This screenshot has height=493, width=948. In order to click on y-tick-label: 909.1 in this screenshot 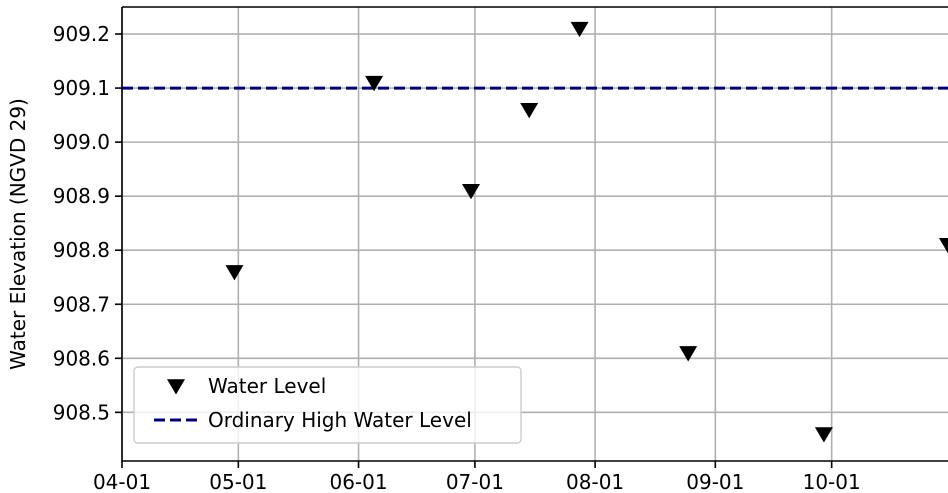, I will do `click(81, 88)`.